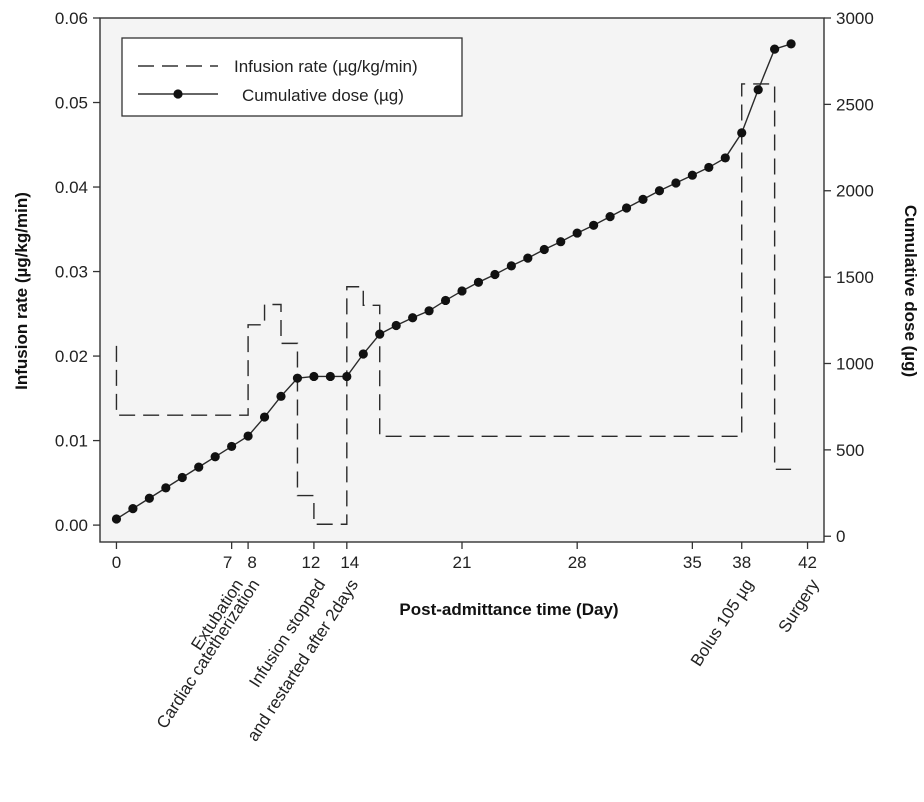 This screenshot has width=924, height=802. I want to click on x-axis-ticks: 0 7 8 12 14 21 28 35 38 42, so click(464, 557).